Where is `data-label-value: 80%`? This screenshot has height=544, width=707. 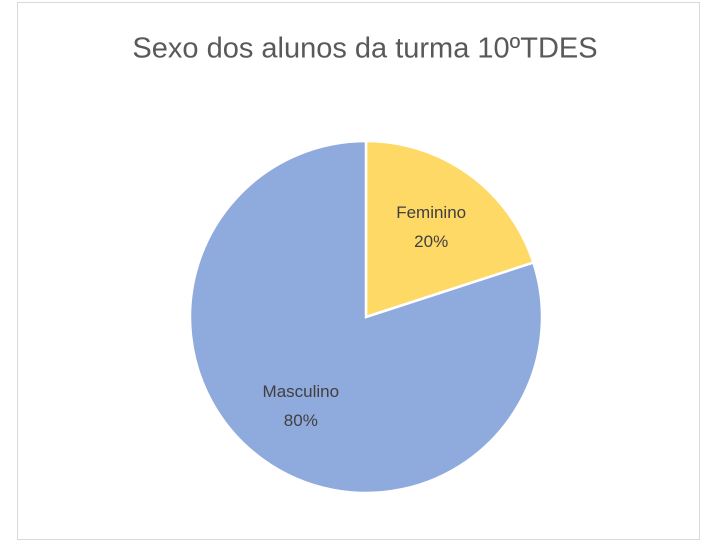 data-label-value: 80% is located at coordinates (301, 420).